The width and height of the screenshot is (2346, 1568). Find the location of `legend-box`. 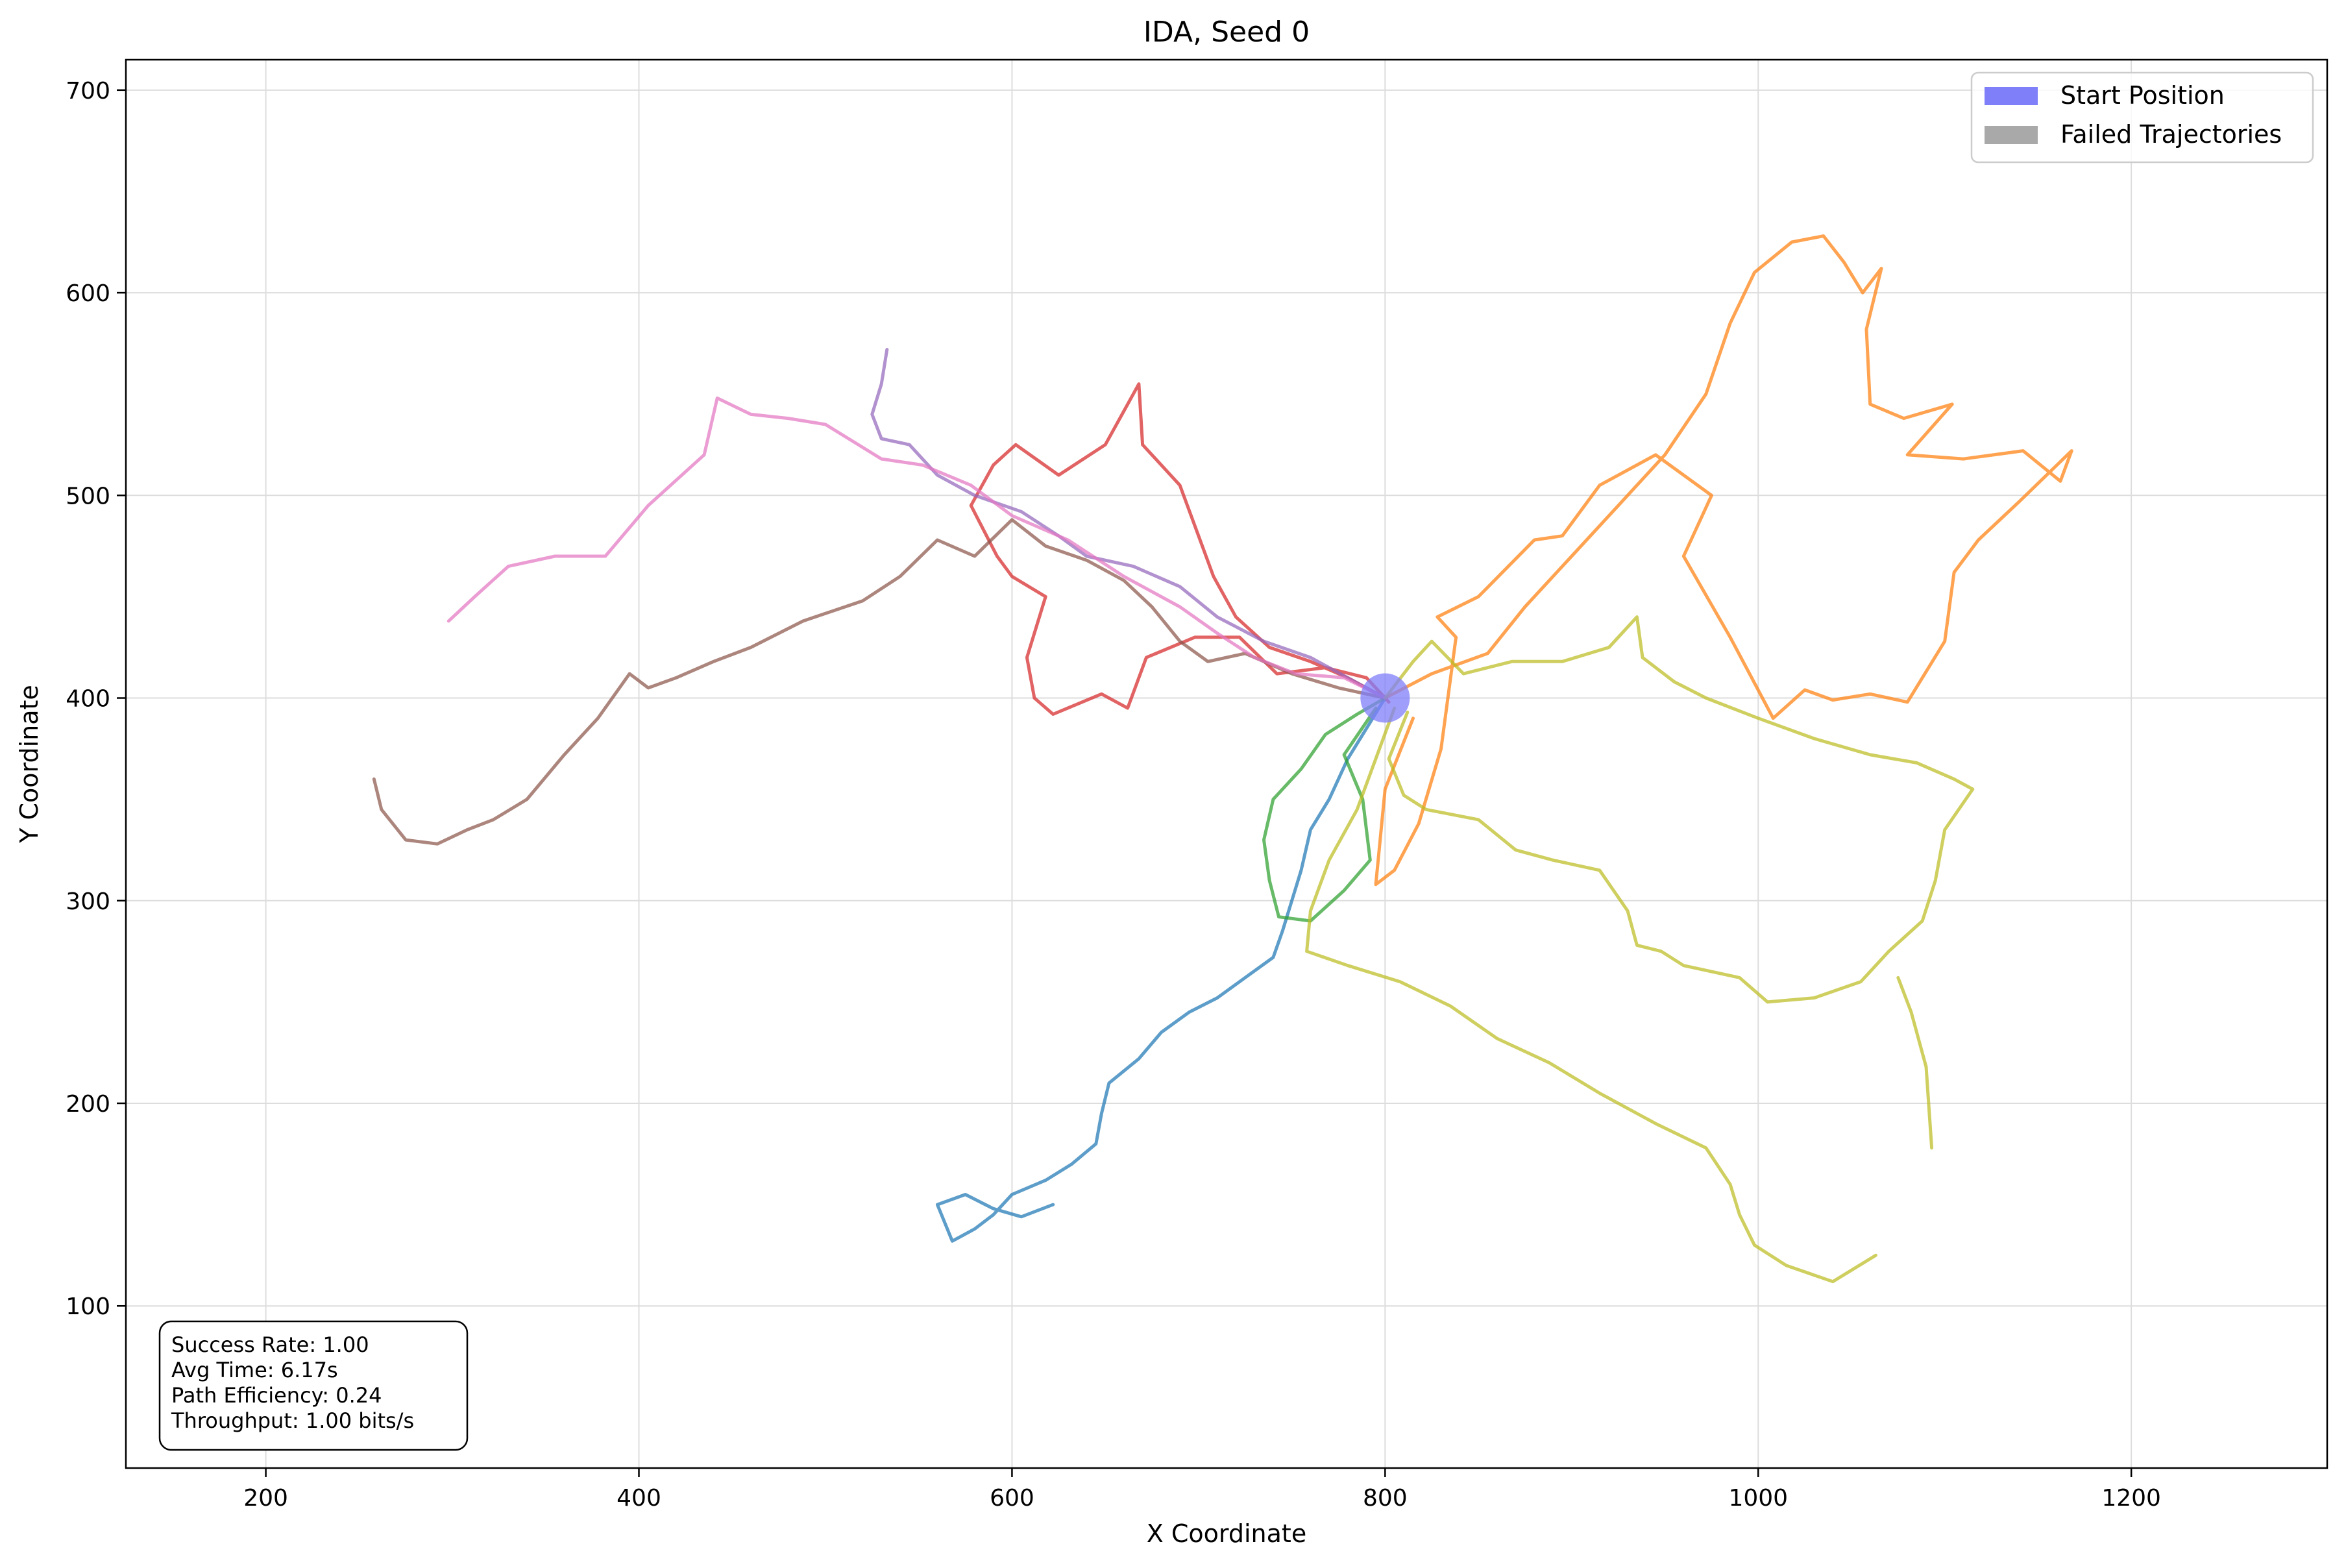

legend-box is located at coordinates (2142, 118).